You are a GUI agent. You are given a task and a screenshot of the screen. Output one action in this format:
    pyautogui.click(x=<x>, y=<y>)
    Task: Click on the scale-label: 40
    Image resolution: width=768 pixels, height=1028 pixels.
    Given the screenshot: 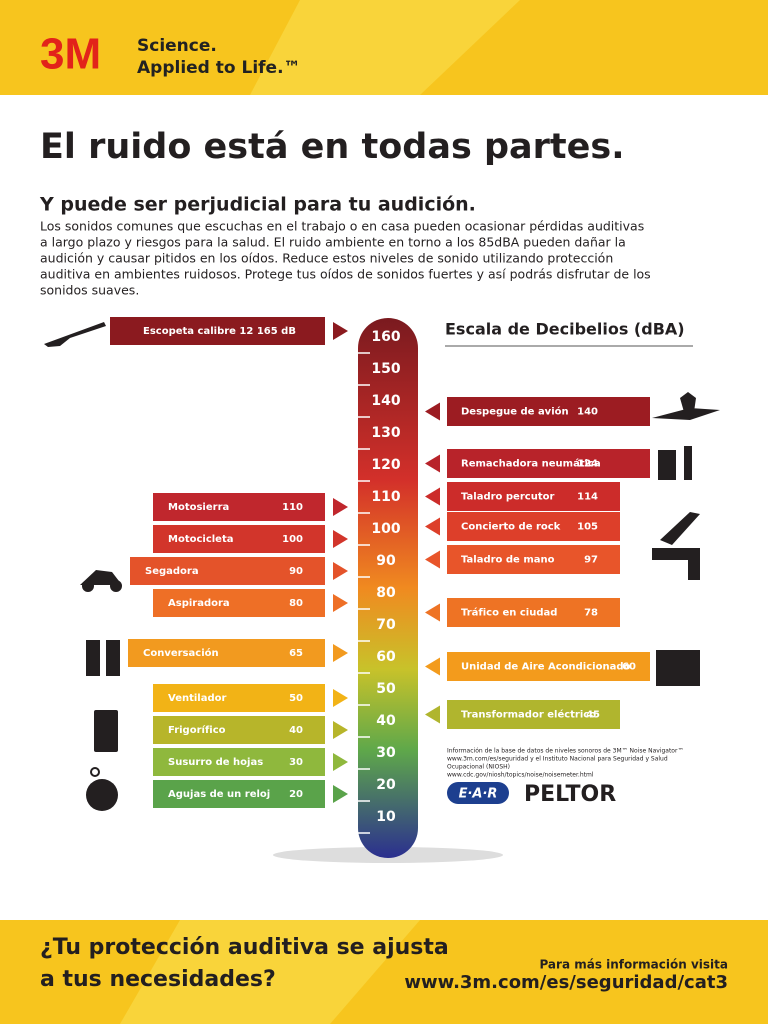 What is the action you would take?
    pyautogui.click(x=386, y=721)
    